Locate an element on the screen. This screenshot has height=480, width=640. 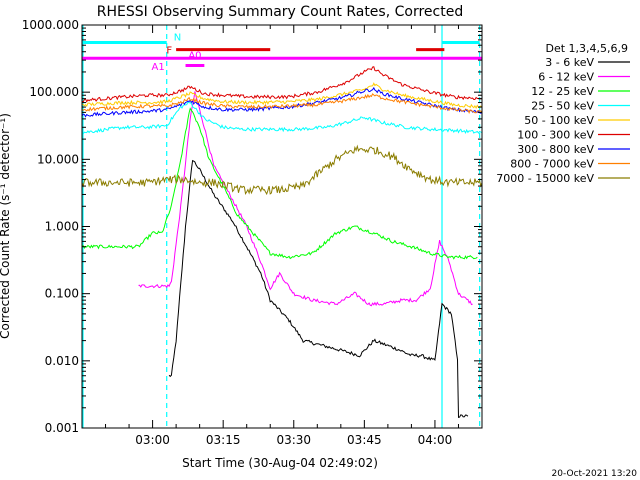
flag-label: A1 is located at coordinates (158, 67).